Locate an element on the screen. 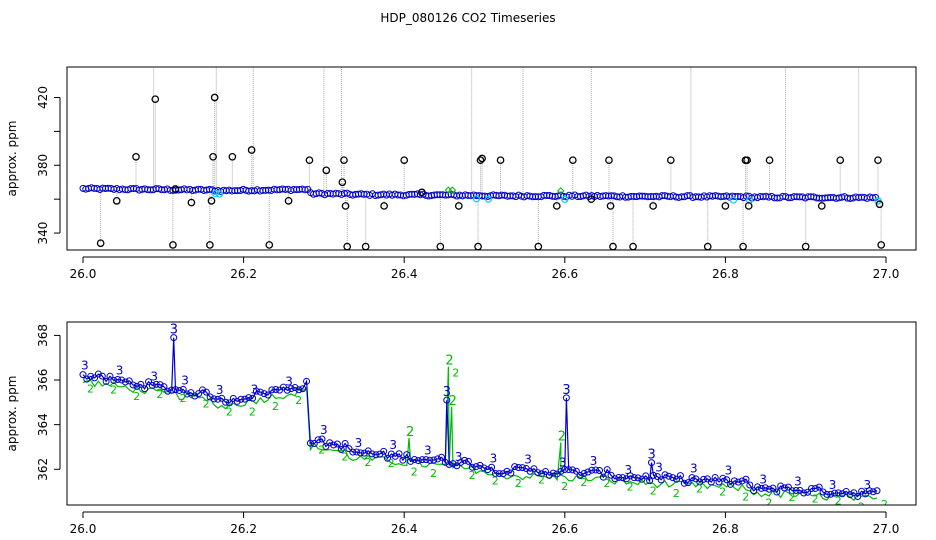 The image size is (936, 540). green-point is located at coordinates (448, 190).